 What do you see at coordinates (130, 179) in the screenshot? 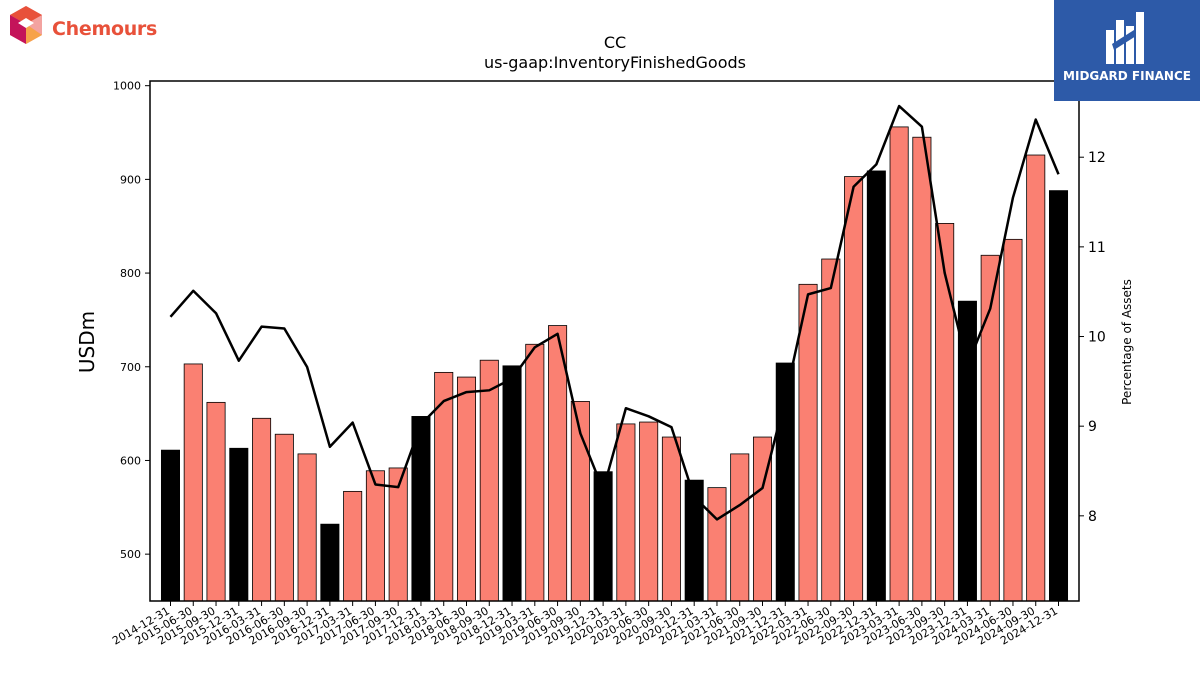
I see `y-tick-label: 900` at bounding box center [130, 179].